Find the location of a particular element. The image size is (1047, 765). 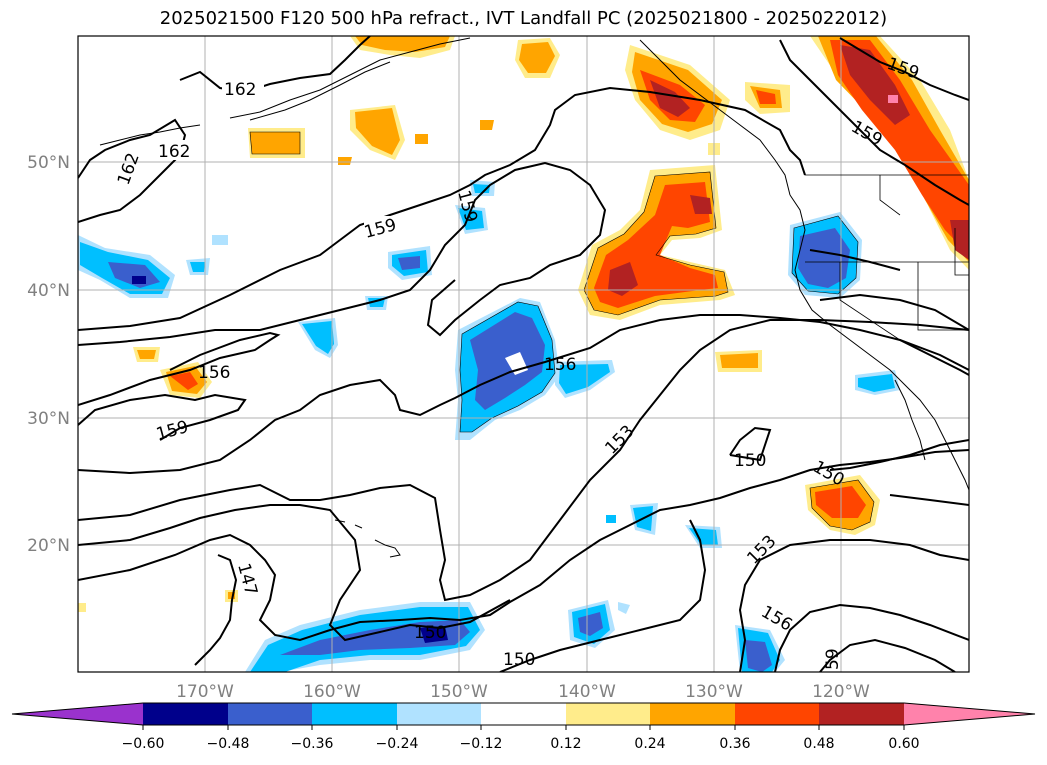

colorbar-tick-label: 0.24 is located at coordinates (649, 744).